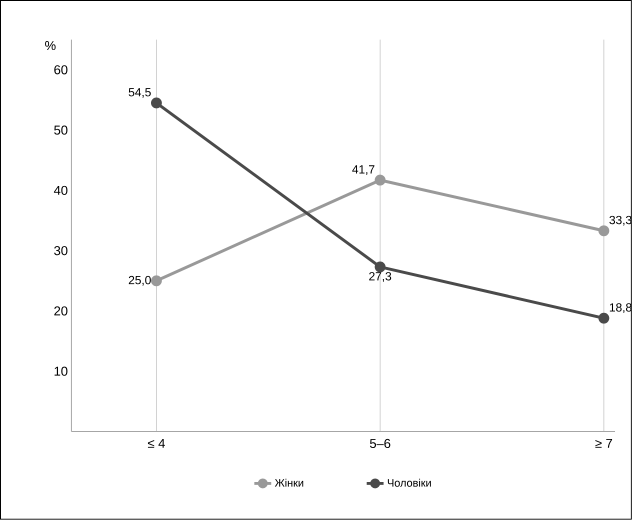 The height and width of the screenshot is (520, 637). I want to click on y-tick-label: 10, so click(61, 371).